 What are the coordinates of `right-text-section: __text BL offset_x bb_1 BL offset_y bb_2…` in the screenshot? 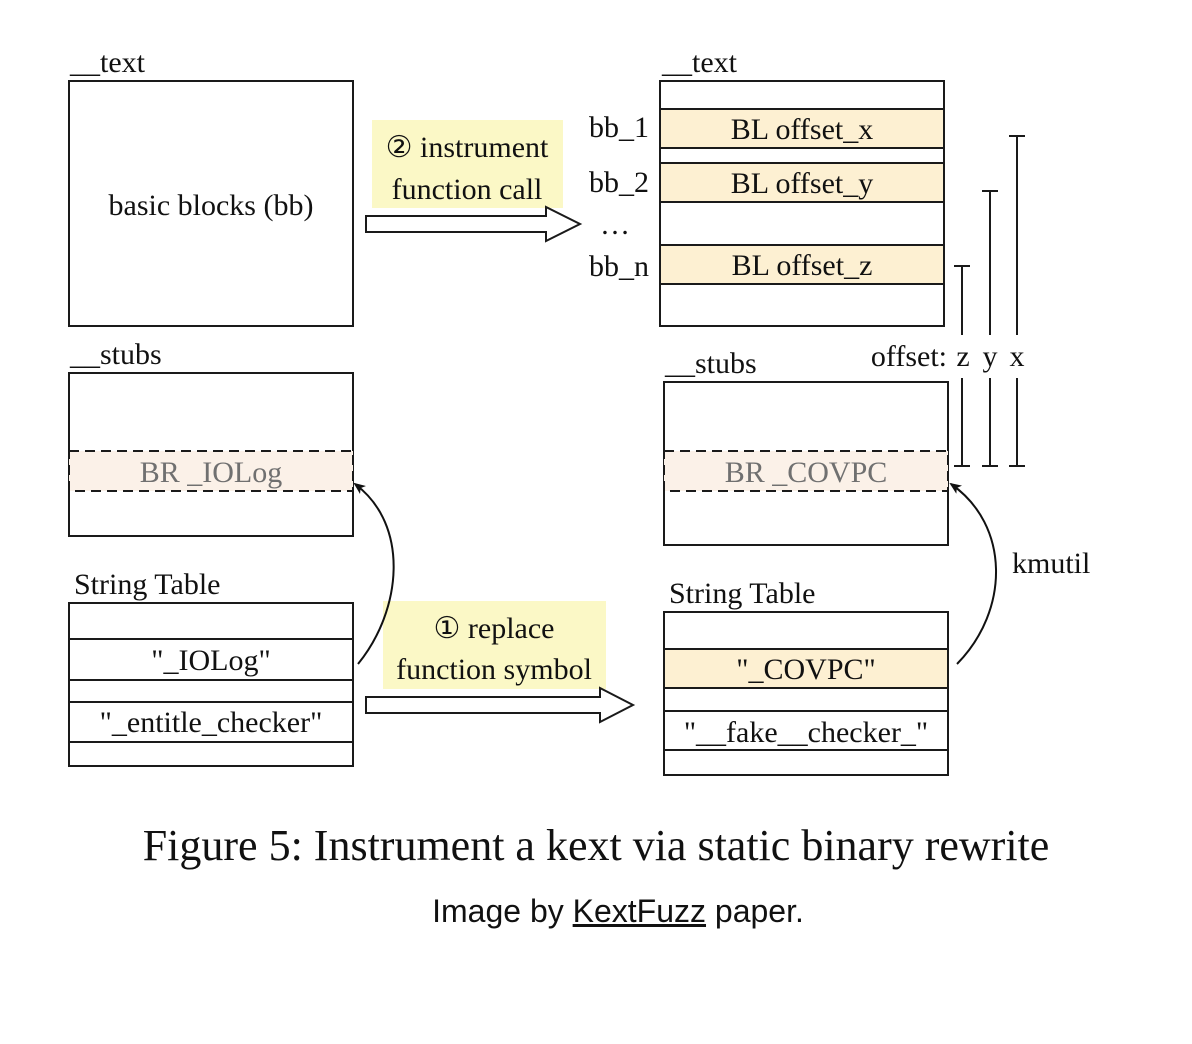 It's located at (767, 186).